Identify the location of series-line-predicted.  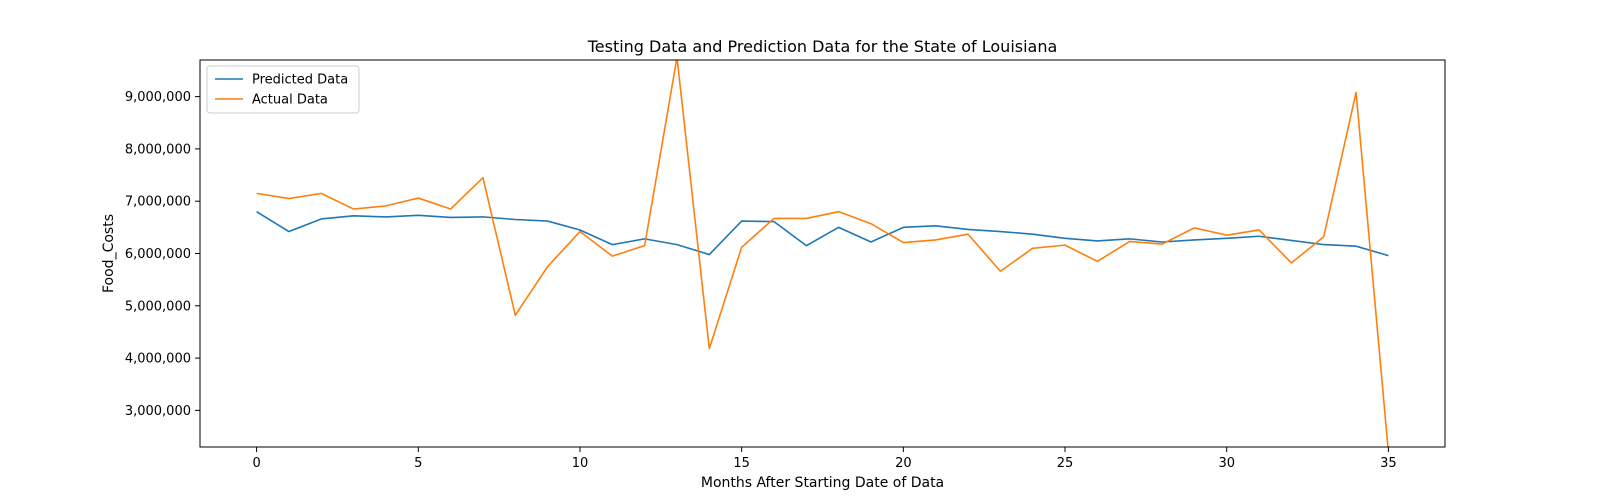
(822, 233).